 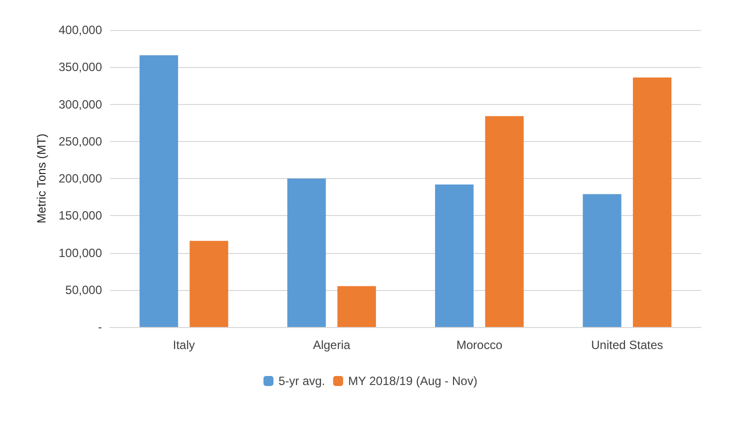 What do you see at coordinates (80, 30) in the screenshot?
I see `y-tick-label: 400,000` at bounding box center [80, 30].